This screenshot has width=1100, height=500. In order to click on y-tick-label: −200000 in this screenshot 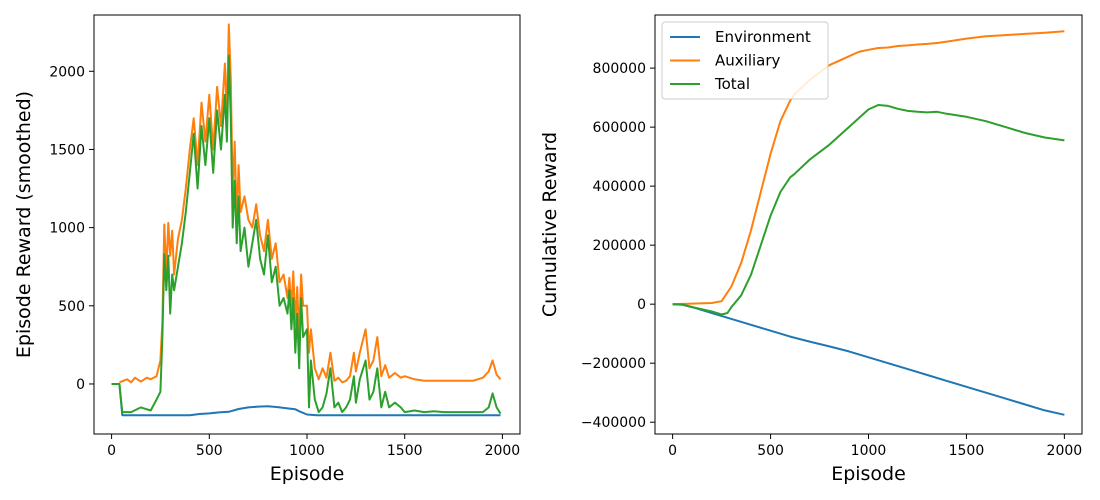, I will do `click(613, 364)`.